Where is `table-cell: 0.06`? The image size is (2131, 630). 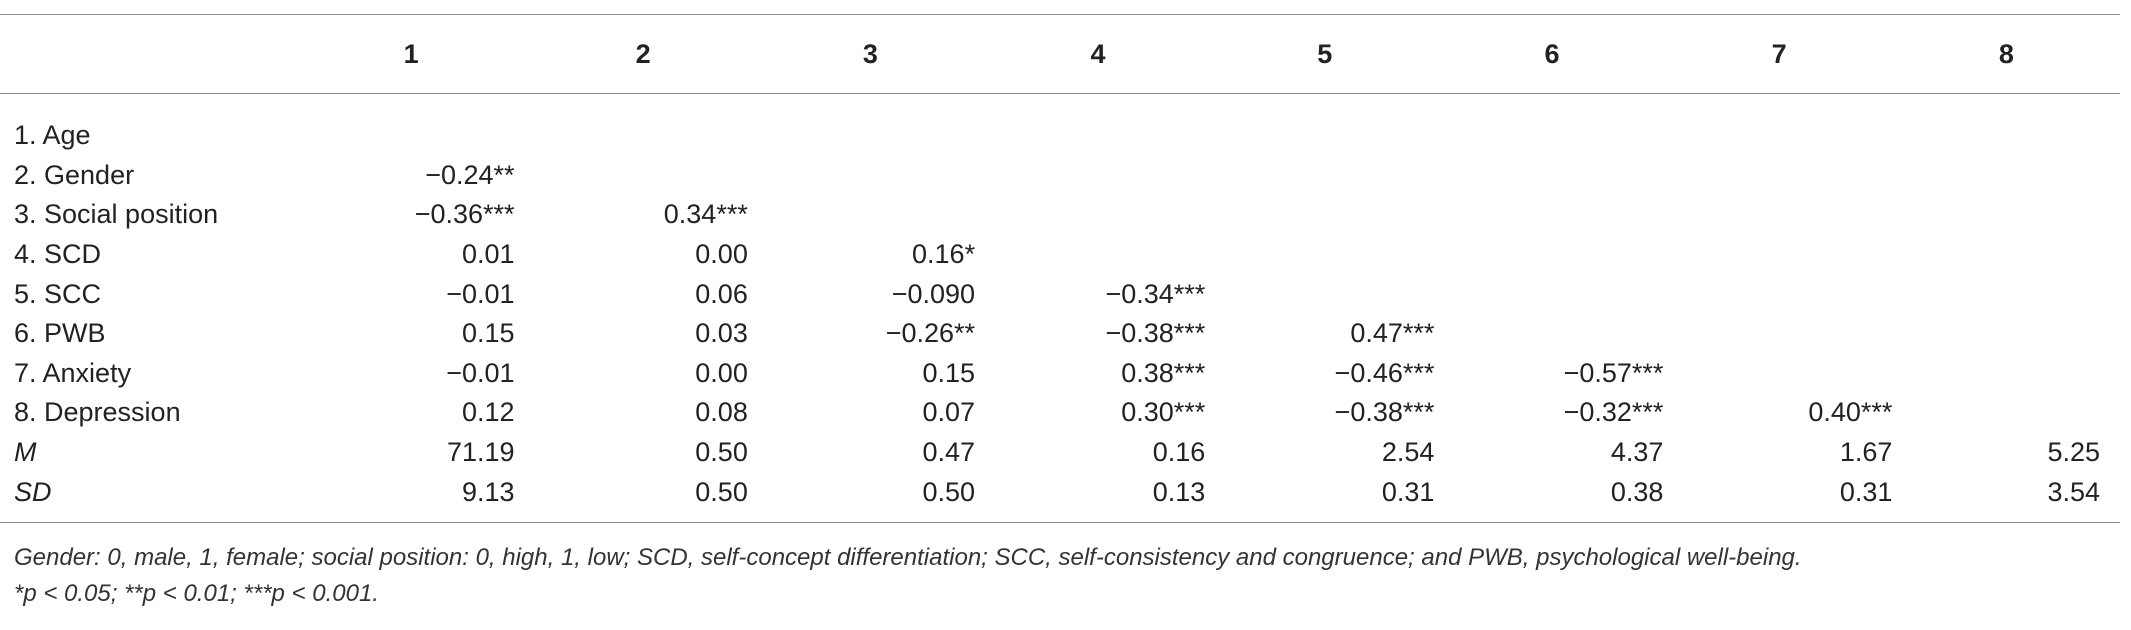 table-cell: 0.06 is located at coordinates (721, 293).